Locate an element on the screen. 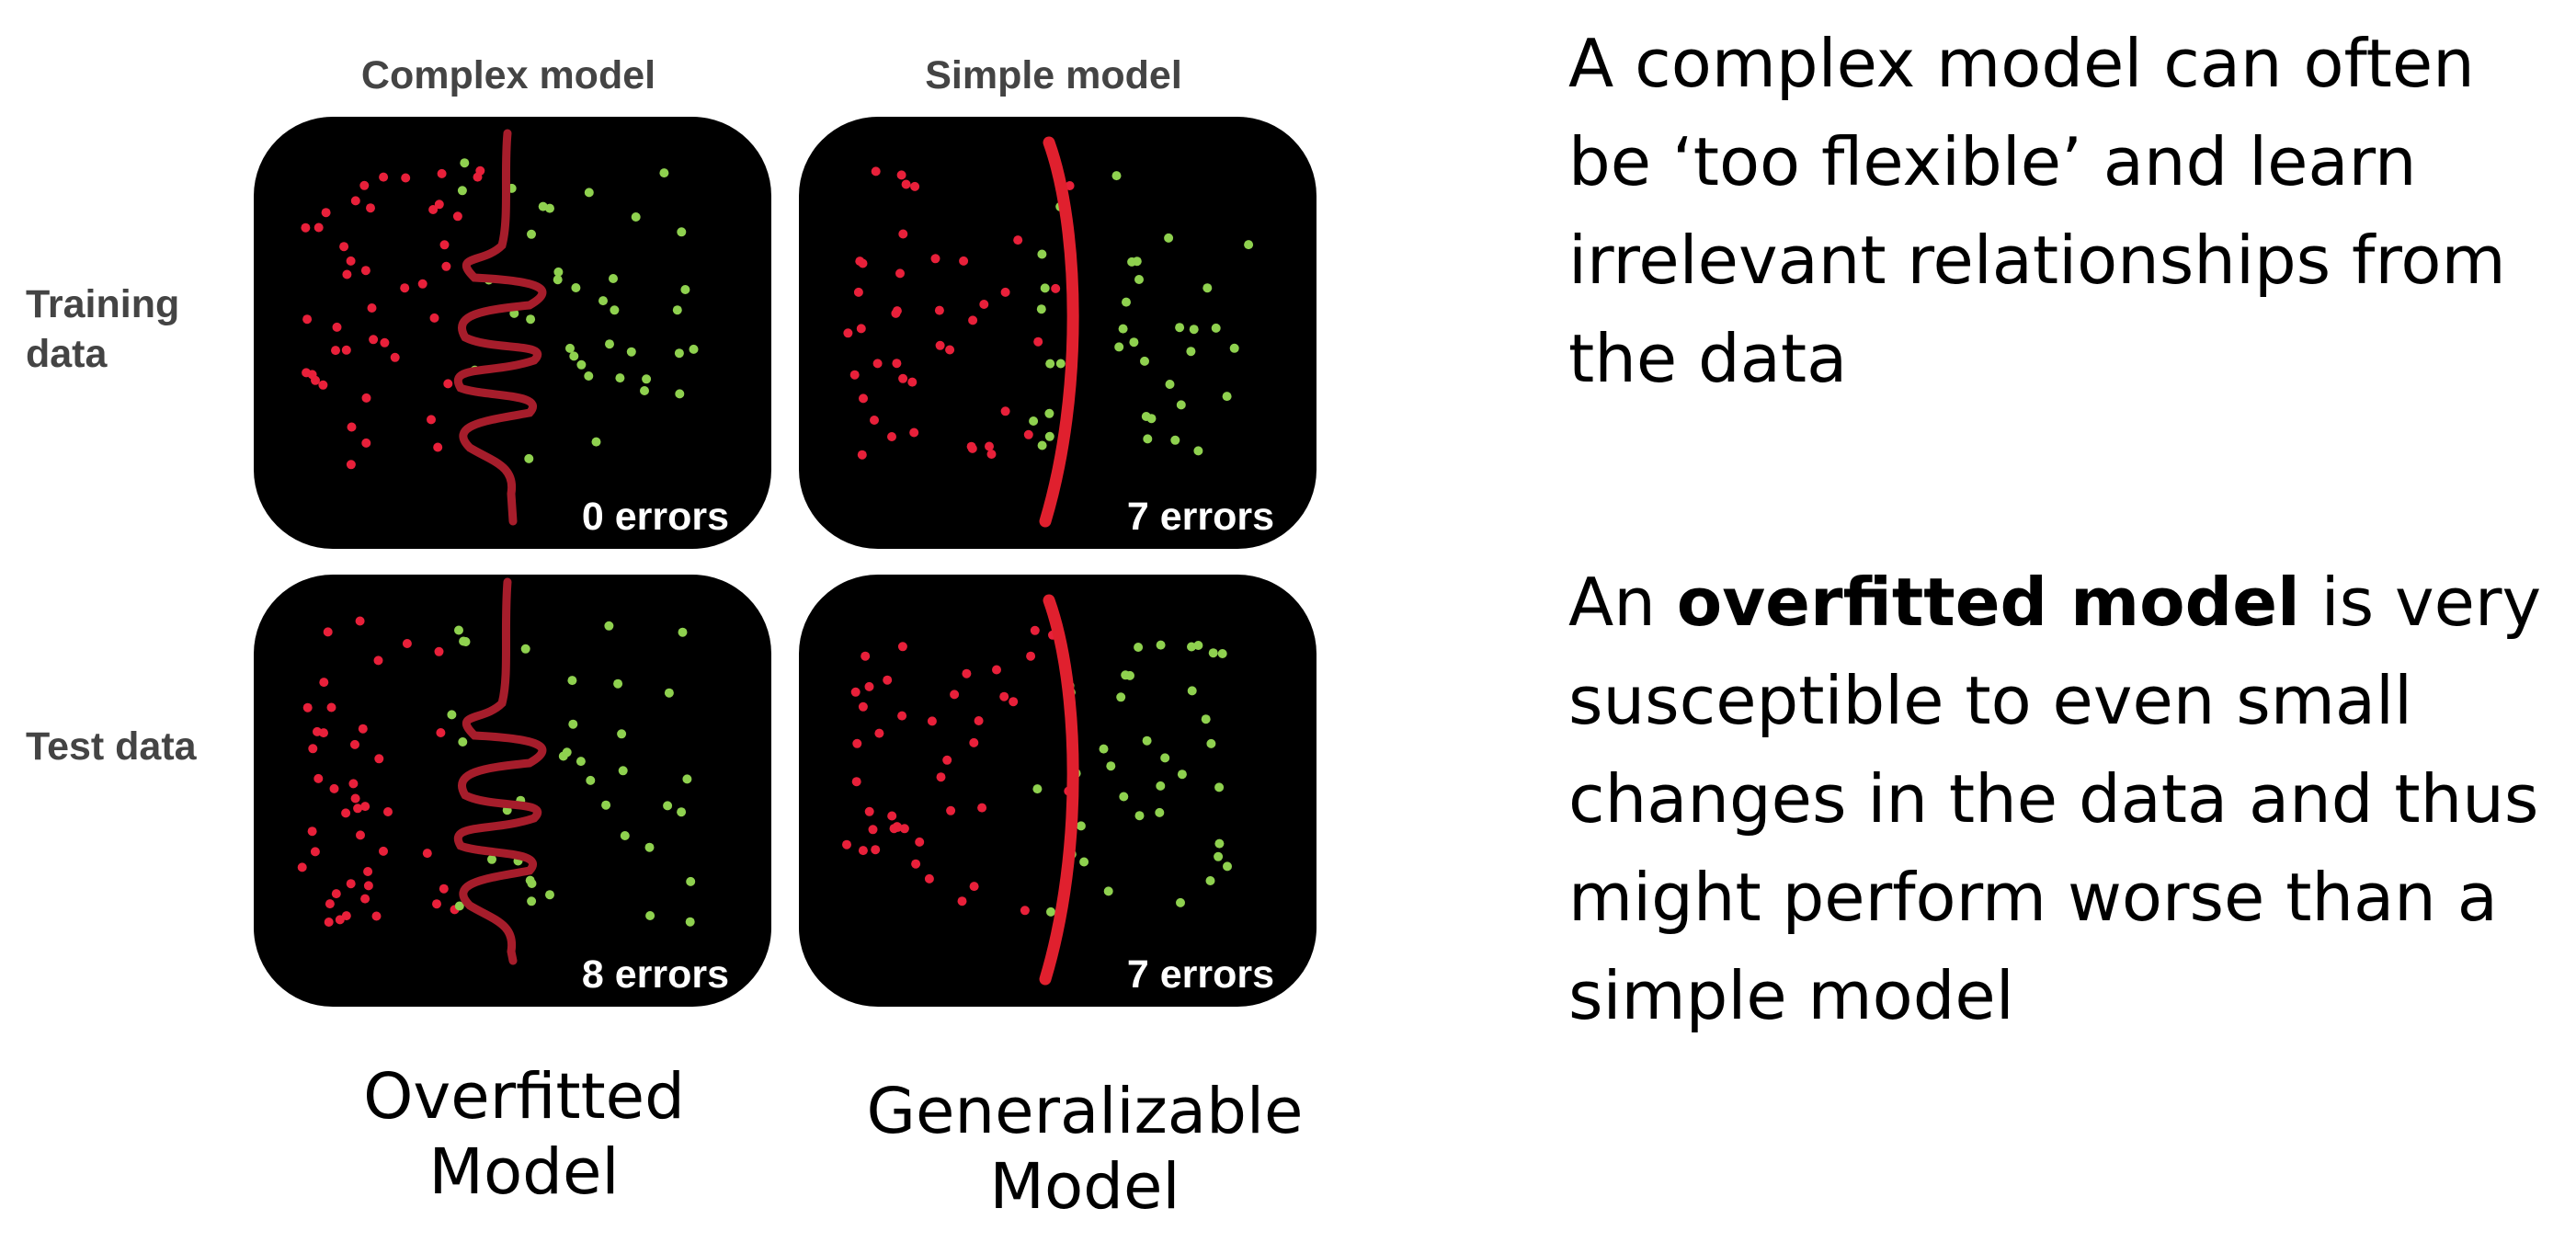 Image resolution: width=2576 pixels, height=1254 pixels. error-count-test-complex: 8 errors is located at coordinates (655, 974).